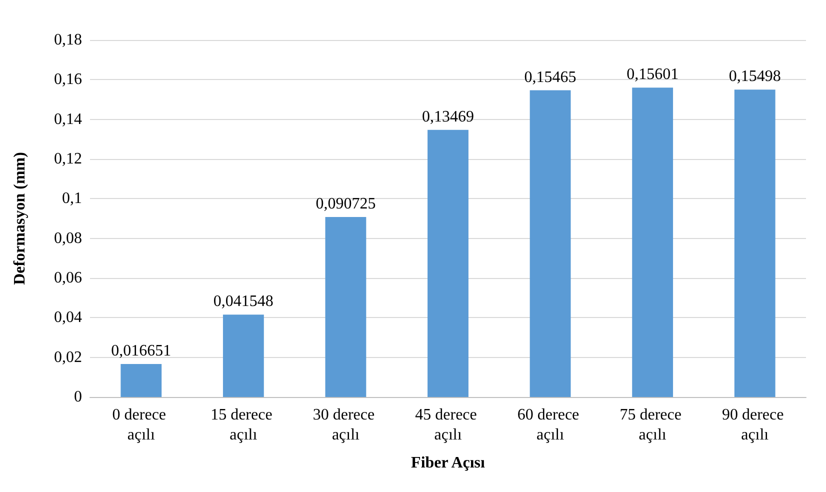 The height and width of the screenshot is (492, 826). I want to click on data-label: 0,016651, so click(141, 351).